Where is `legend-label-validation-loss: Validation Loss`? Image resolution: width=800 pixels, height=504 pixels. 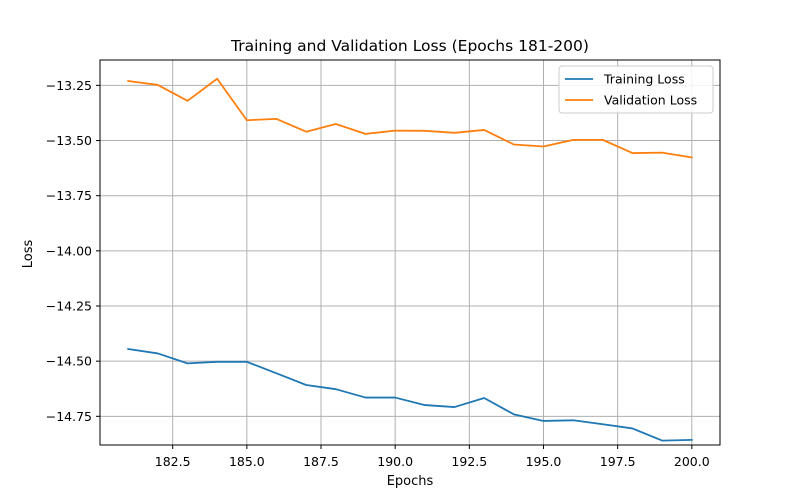 legend-label-validation-loss: Validation Loss is located at coordinates (650, 100).